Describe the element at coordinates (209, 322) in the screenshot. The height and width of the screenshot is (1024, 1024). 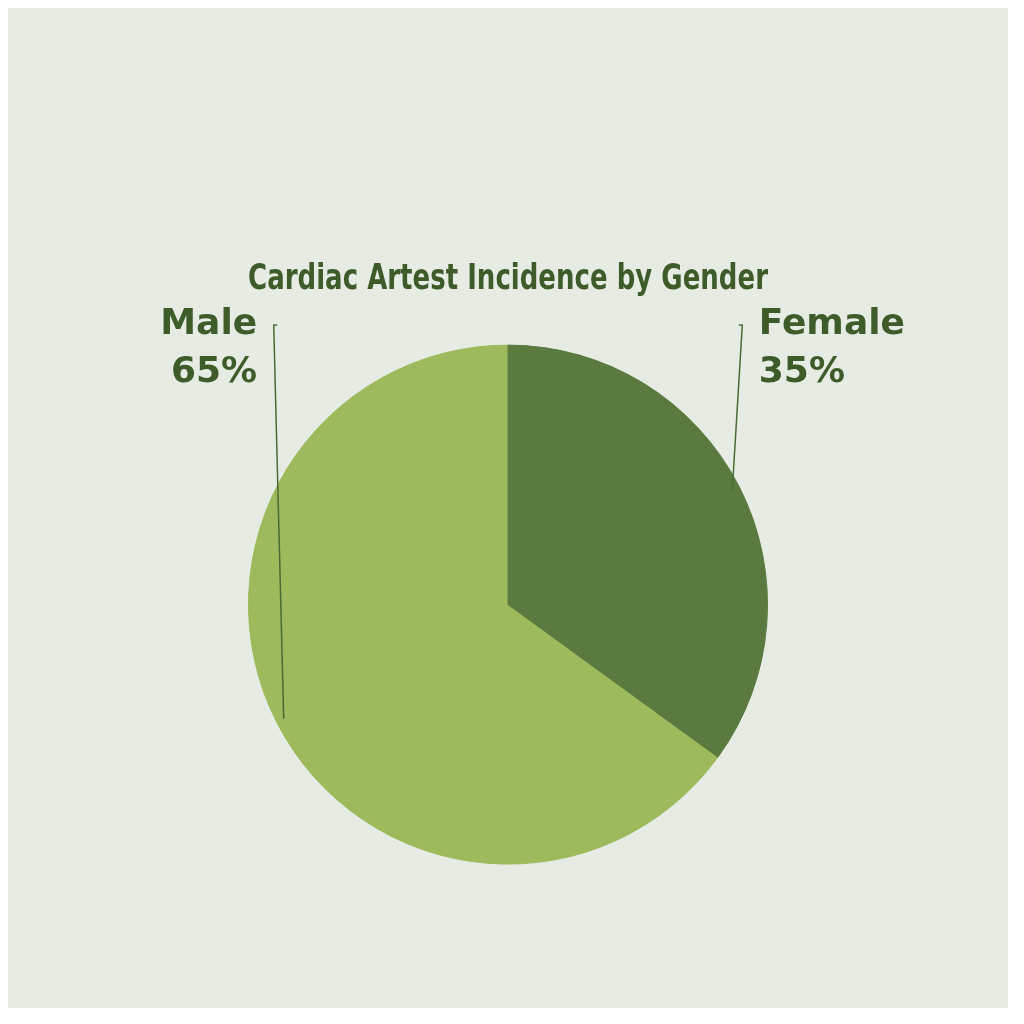
I see `slice-label: Male` at that location.